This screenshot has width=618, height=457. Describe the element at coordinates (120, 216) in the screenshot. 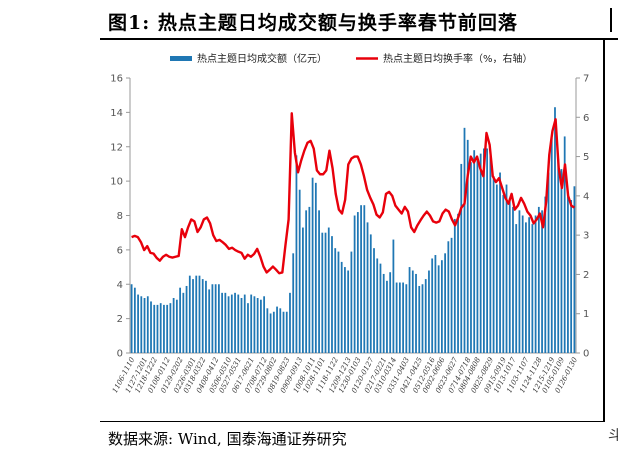

I see `left-tick-label: 8` at that location.